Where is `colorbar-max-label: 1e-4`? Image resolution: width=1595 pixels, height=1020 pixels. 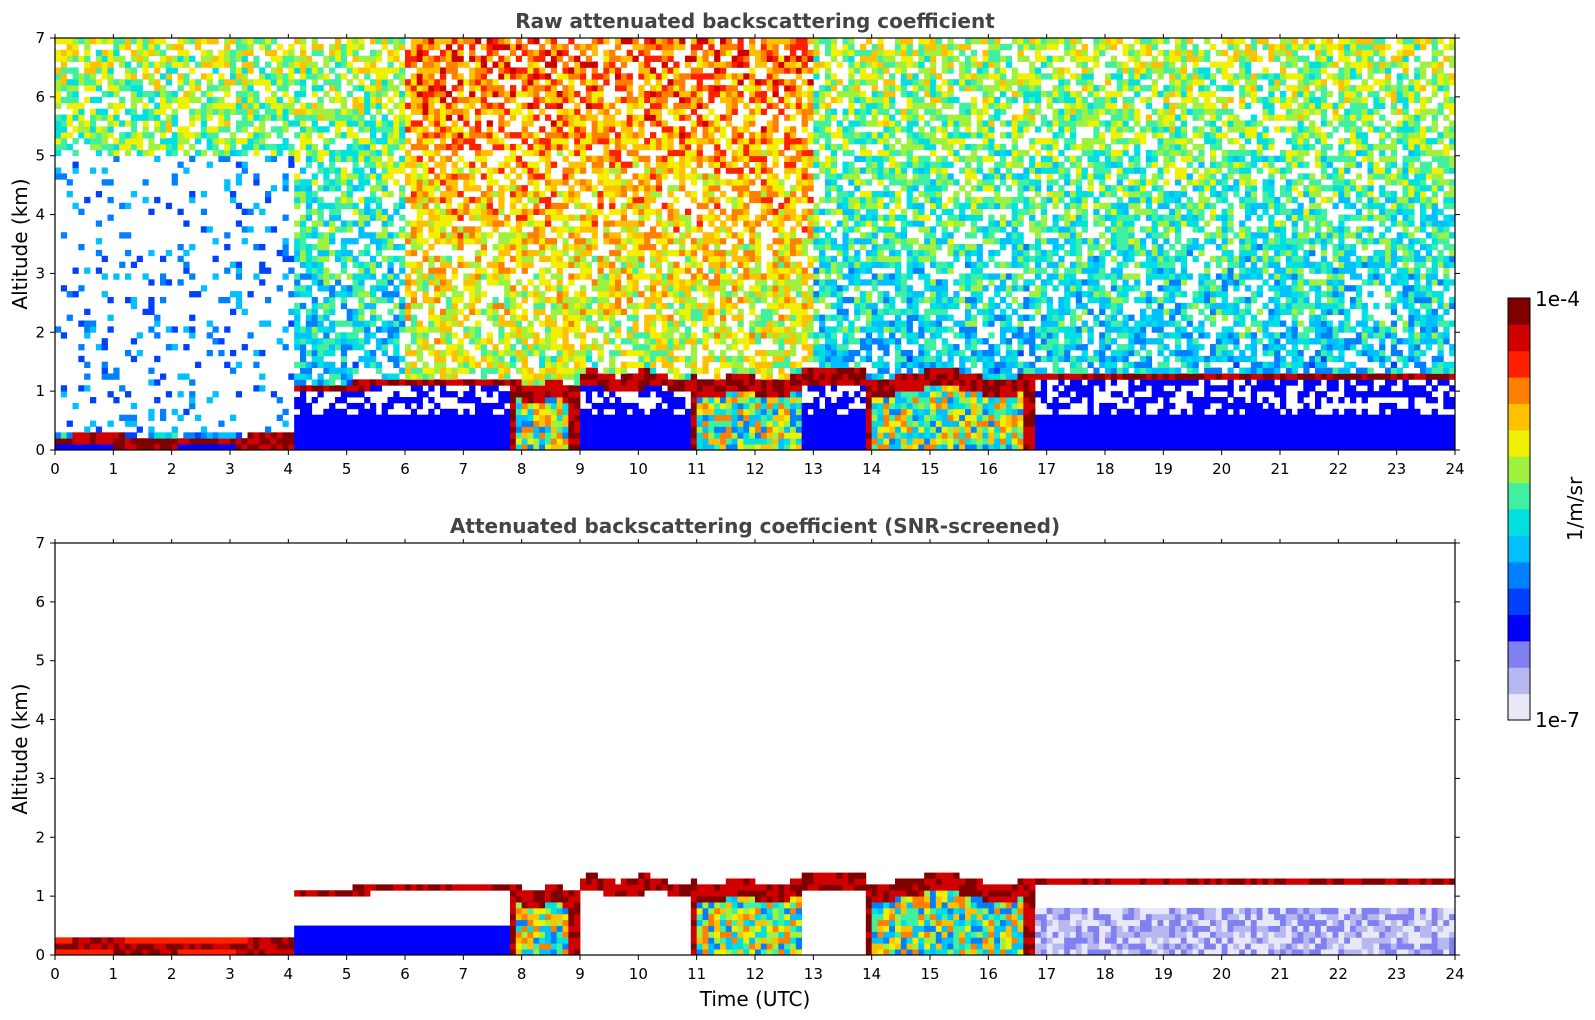 colorbar-max-label: 1e-4 is located at coordinates (1557, 299).